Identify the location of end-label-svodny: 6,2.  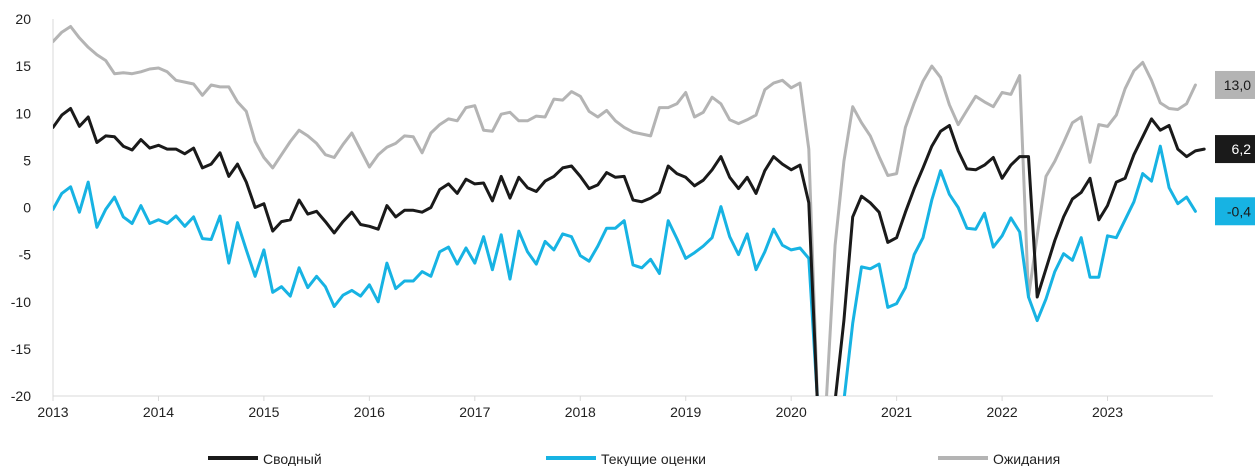
(1235, 149).